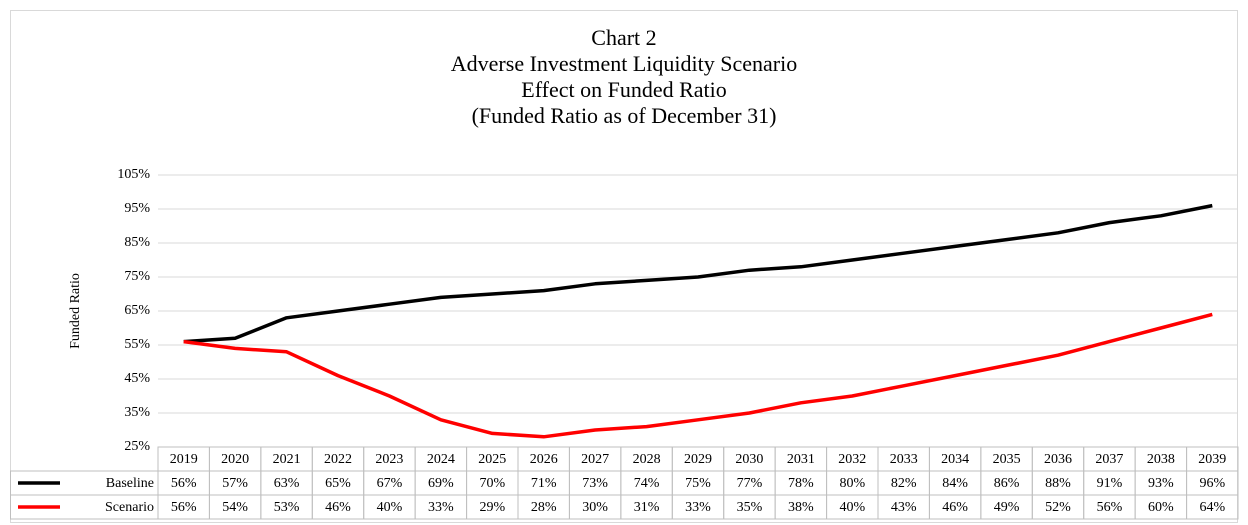  I want to click on x-tick-label: 2034, so click(955, 459).